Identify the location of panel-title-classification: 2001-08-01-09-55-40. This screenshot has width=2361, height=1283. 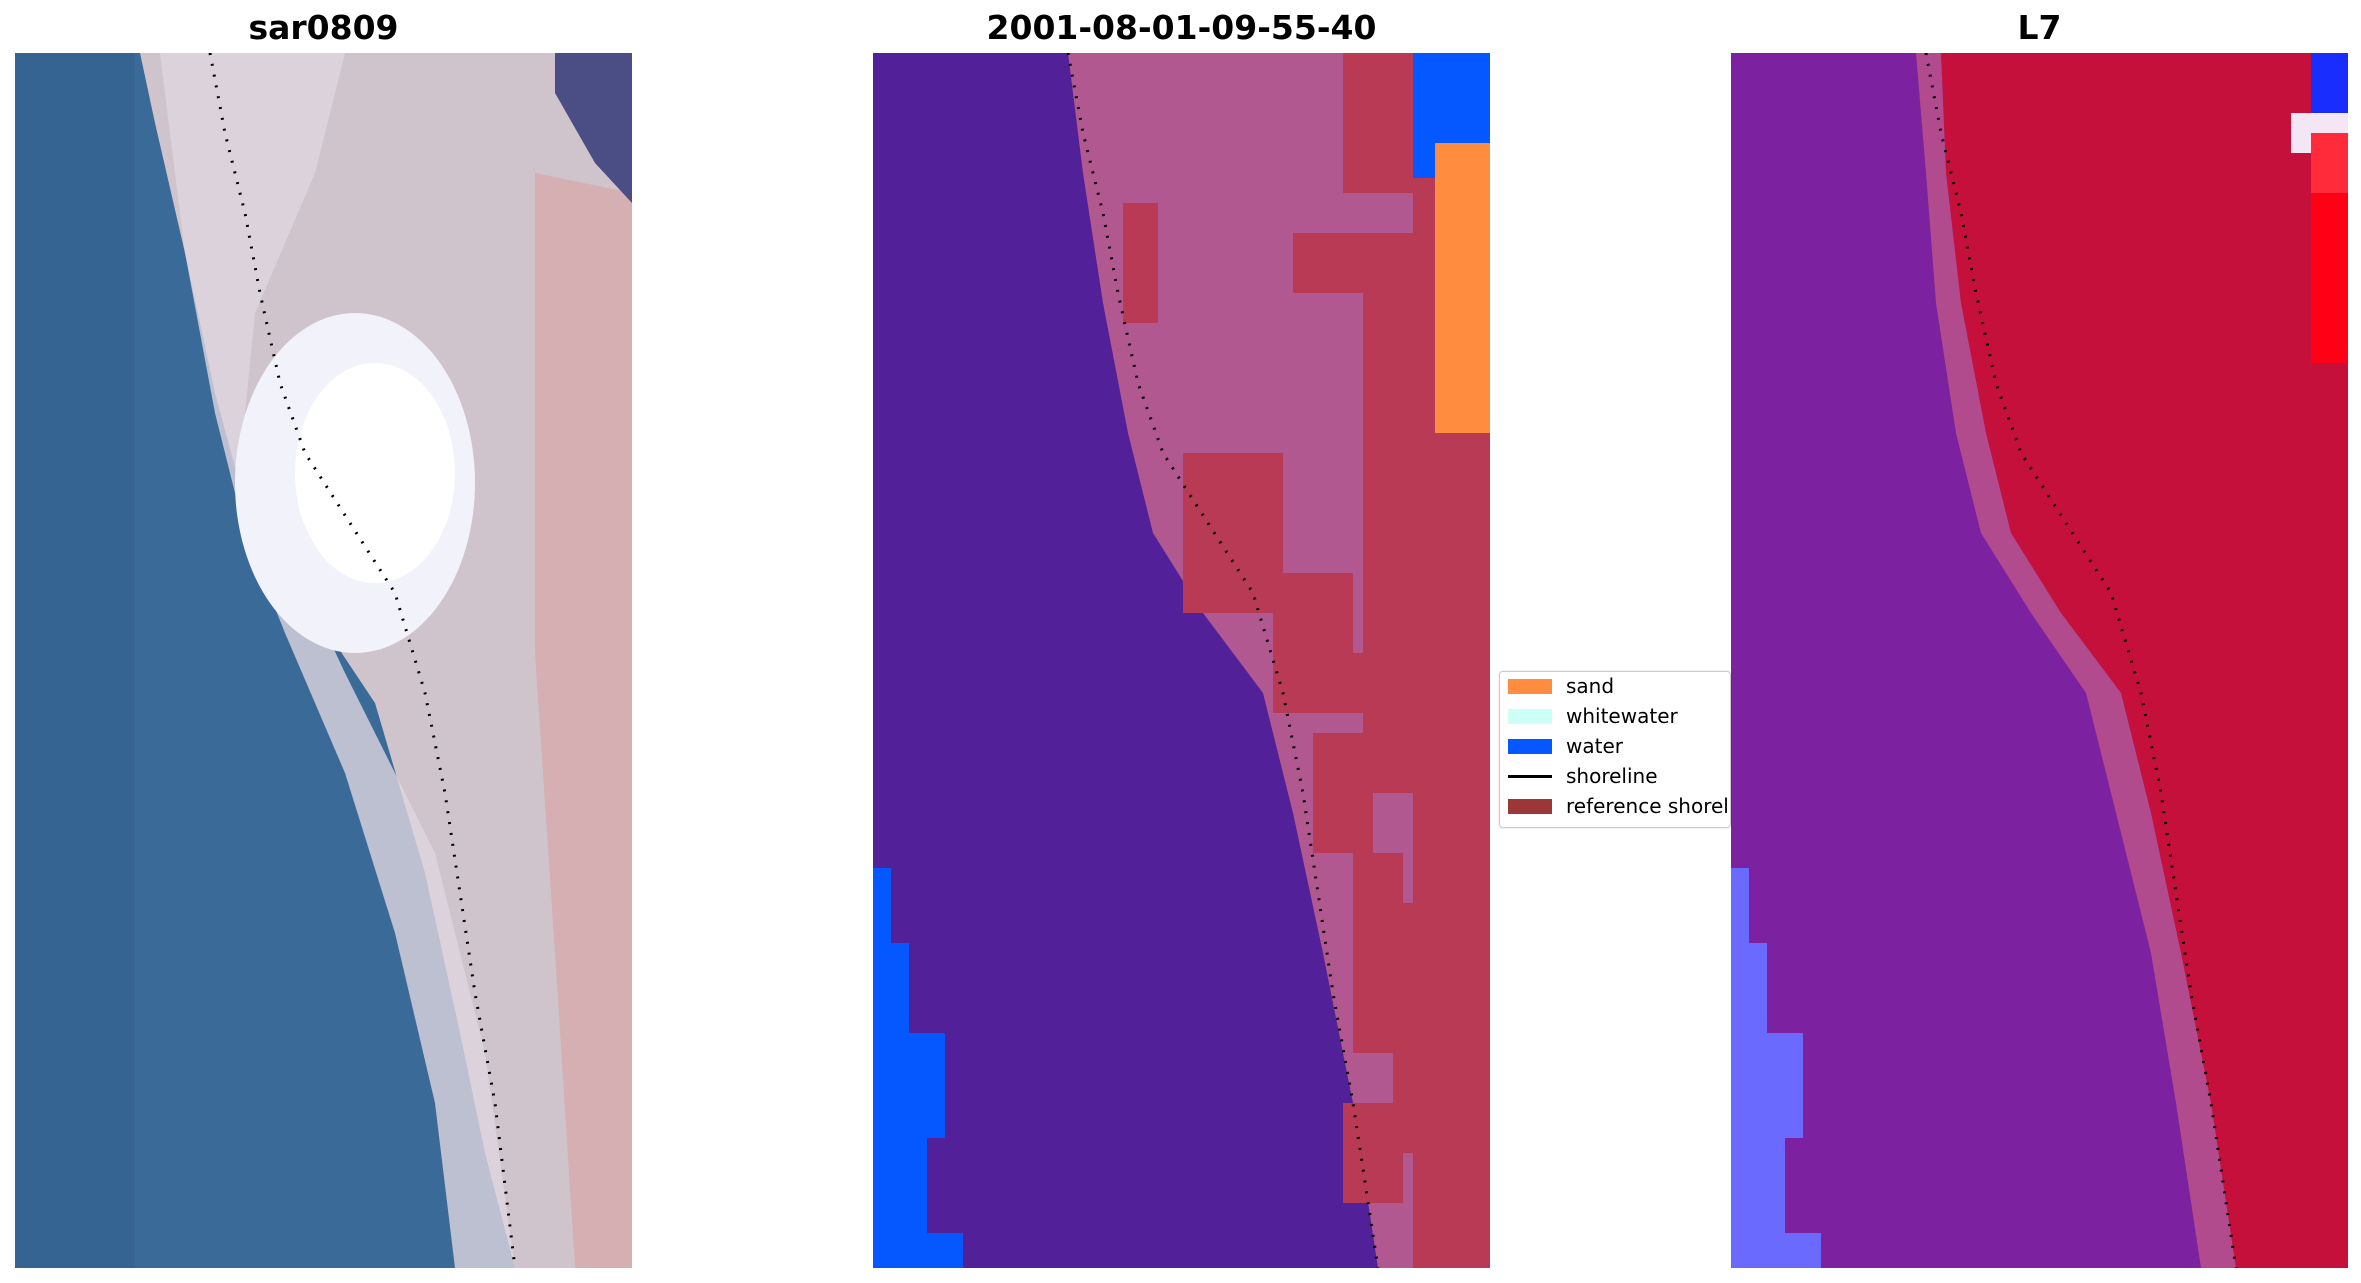
(1181, 27).